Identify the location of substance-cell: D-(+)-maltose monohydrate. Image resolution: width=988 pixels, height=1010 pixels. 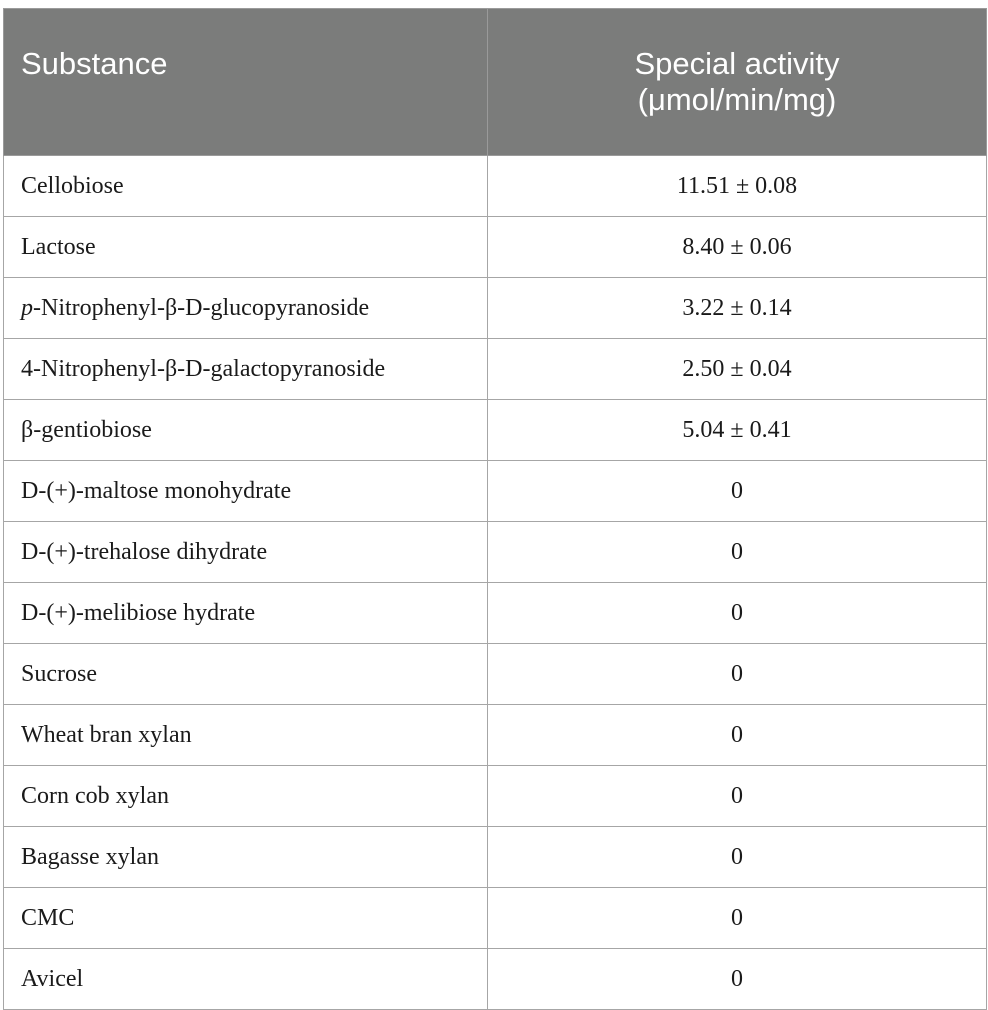
(245, 491).